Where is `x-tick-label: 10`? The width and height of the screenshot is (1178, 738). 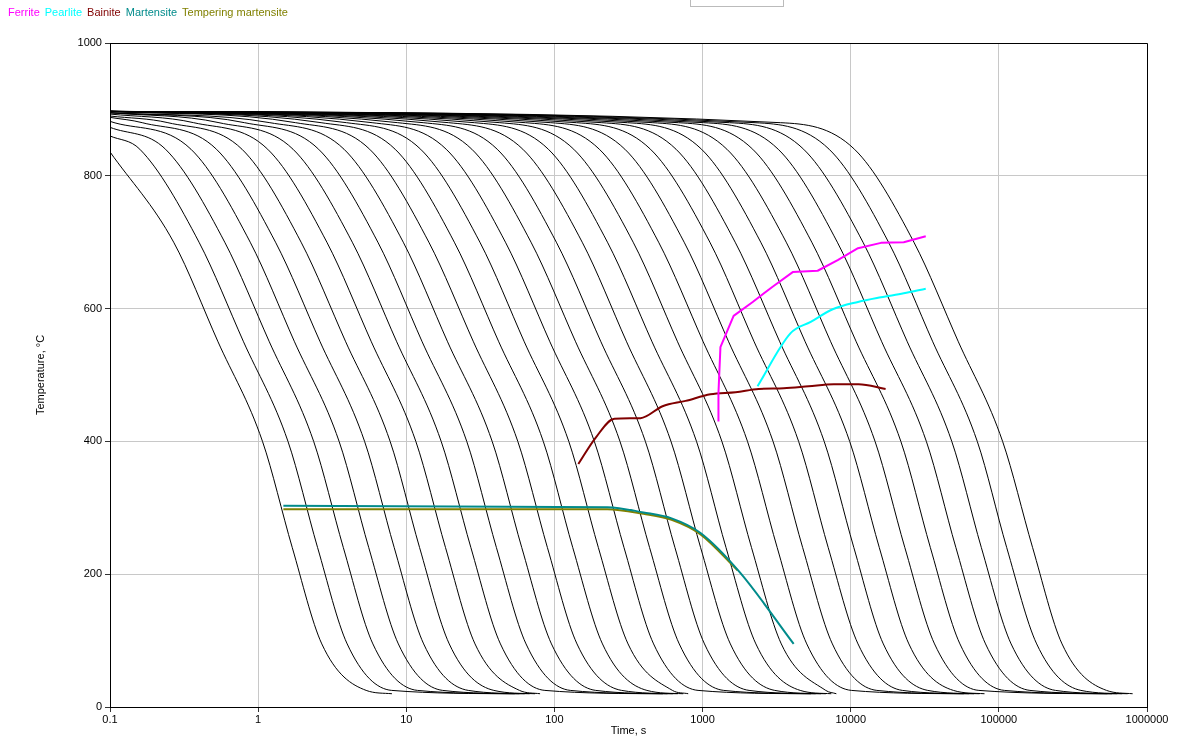 x-tick-label: 10 is located at coordinates (406, 718).